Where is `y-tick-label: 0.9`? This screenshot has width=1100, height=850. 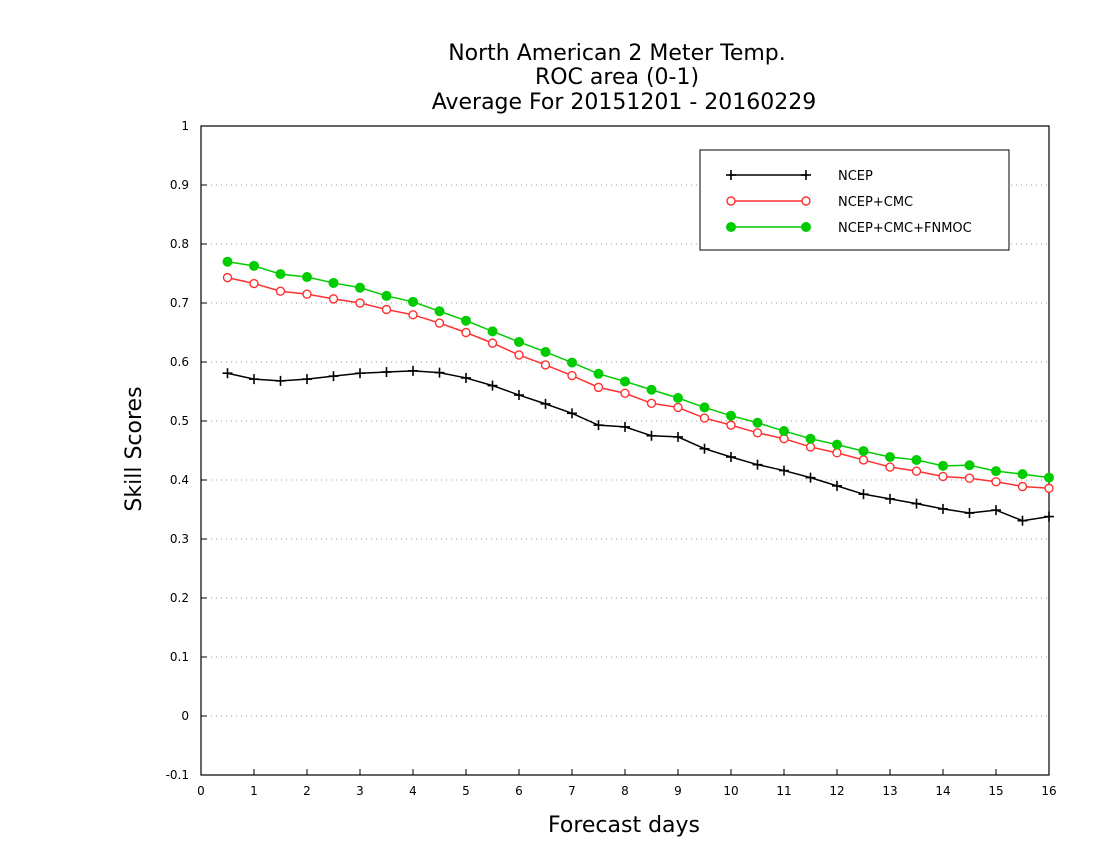 y-tick-label: 0.9 is located at coordinates (179, 185).